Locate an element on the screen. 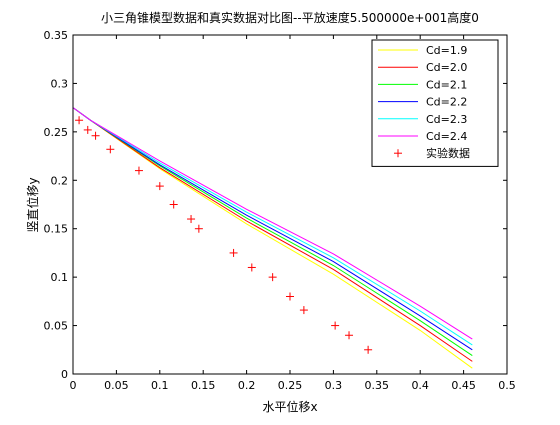 The image size is (560, 425). legend-label: 实验数据 is located at coordinates (448, 153).